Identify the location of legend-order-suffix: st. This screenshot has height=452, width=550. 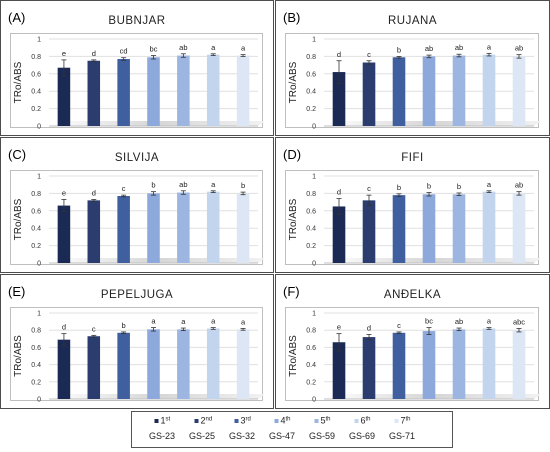
(168, 420).